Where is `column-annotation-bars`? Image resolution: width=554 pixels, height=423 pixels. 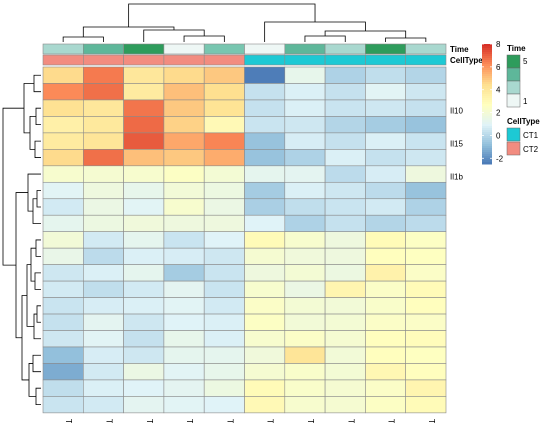
column-annotation-bars is located at coordinates (244, 54).